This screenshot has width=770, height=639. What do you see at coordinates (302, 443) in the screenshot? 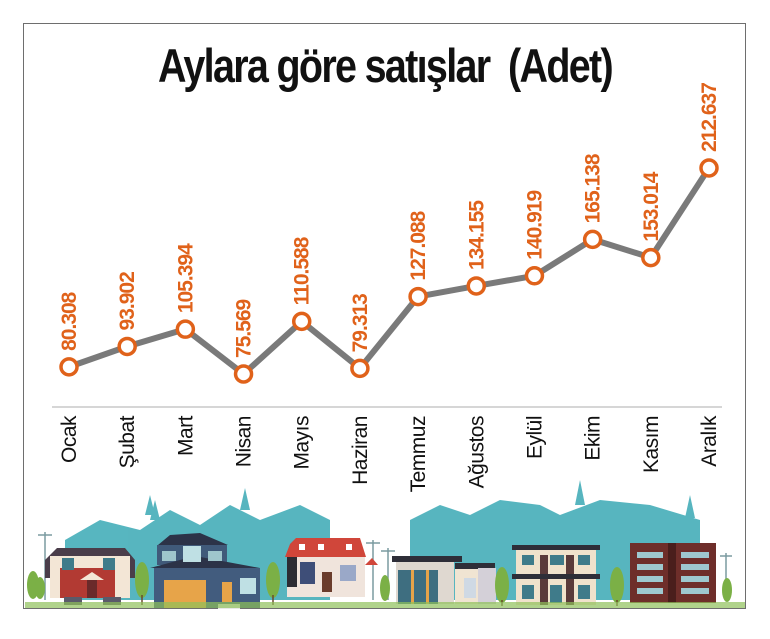
I see `month-label: Mayıs` at bounding box center [302, 443].